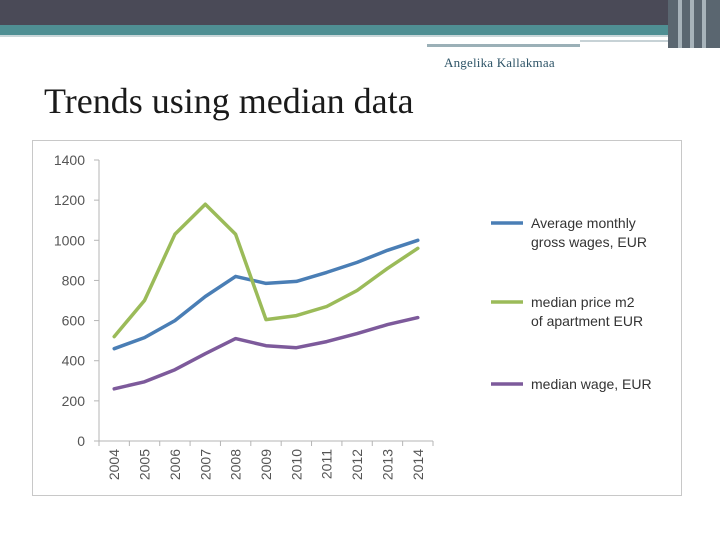 Image resolution: width=720 pixels, height=540 pixels. What do you see at coordinates (583, 302) in the screenshot?
I see `legend-label-2: median price m2` at bounding box center [583, 302].